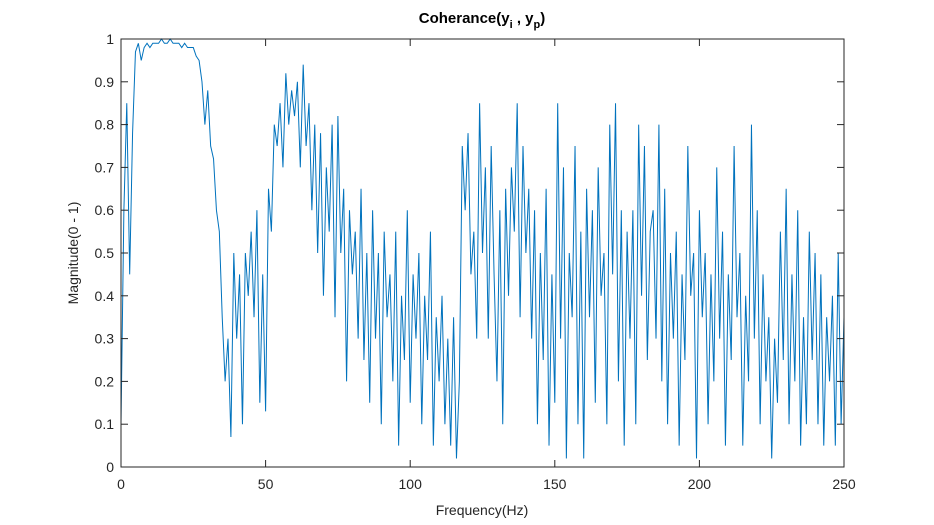 The height and width of the screenshot is (525, 934). I want to click on y-tick-label: 0, so click(110, 467).